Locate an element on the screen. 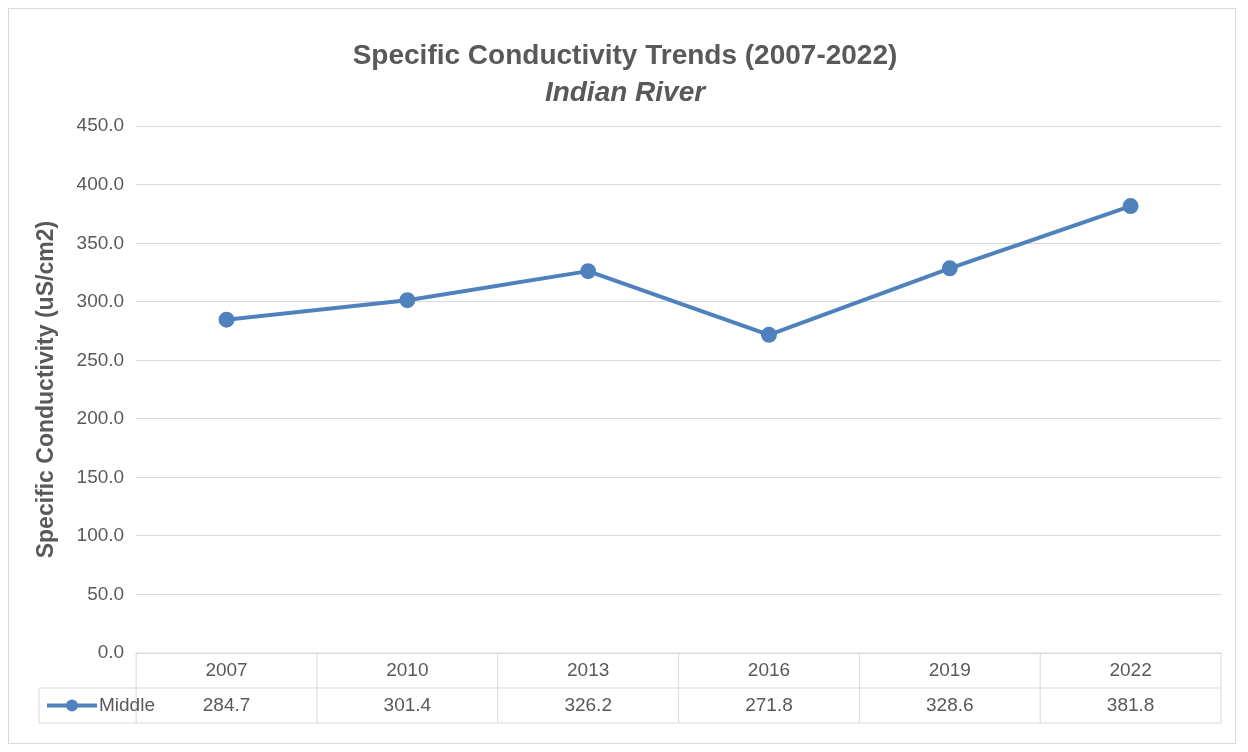  x-tick-label: 2022 is located at coordinates (1130, 669).